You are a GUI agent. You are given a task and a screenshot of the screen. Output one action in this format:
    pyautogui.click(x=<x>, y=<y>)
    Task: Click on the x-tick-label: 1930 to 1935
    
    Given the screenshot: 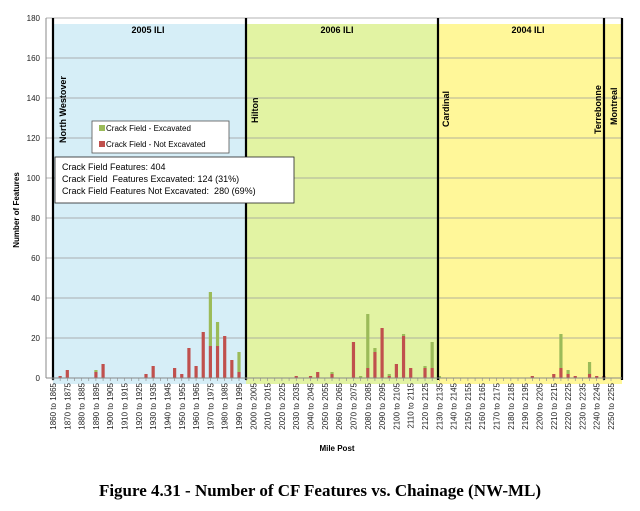 What is the action you would take?
    pyautogui.click(x=153, y=405)
    